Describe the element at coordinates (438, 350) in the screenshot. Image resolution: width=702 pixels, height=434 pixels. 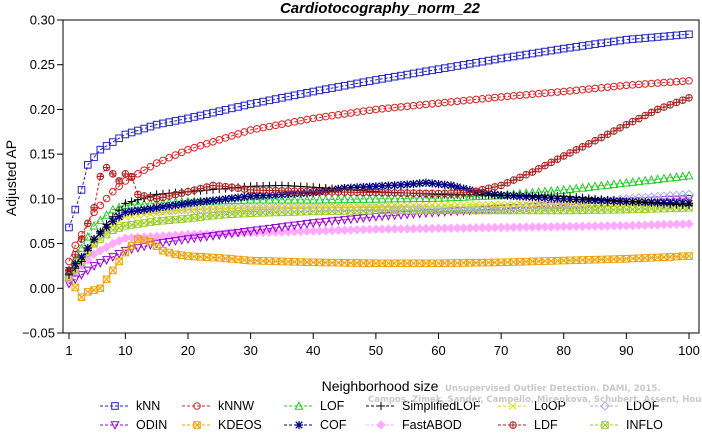
I see `x-tick-label: 60` at that location.